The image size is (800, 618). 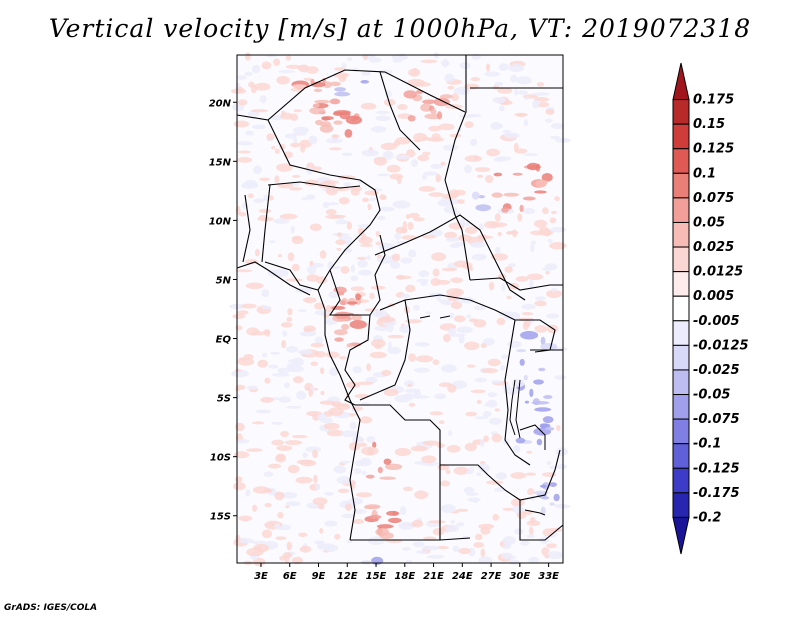 What do you see at coordinates (709, 124) in the screenshot?
I see `colorbar-label: 0.15` at bounding box center [709, 124].